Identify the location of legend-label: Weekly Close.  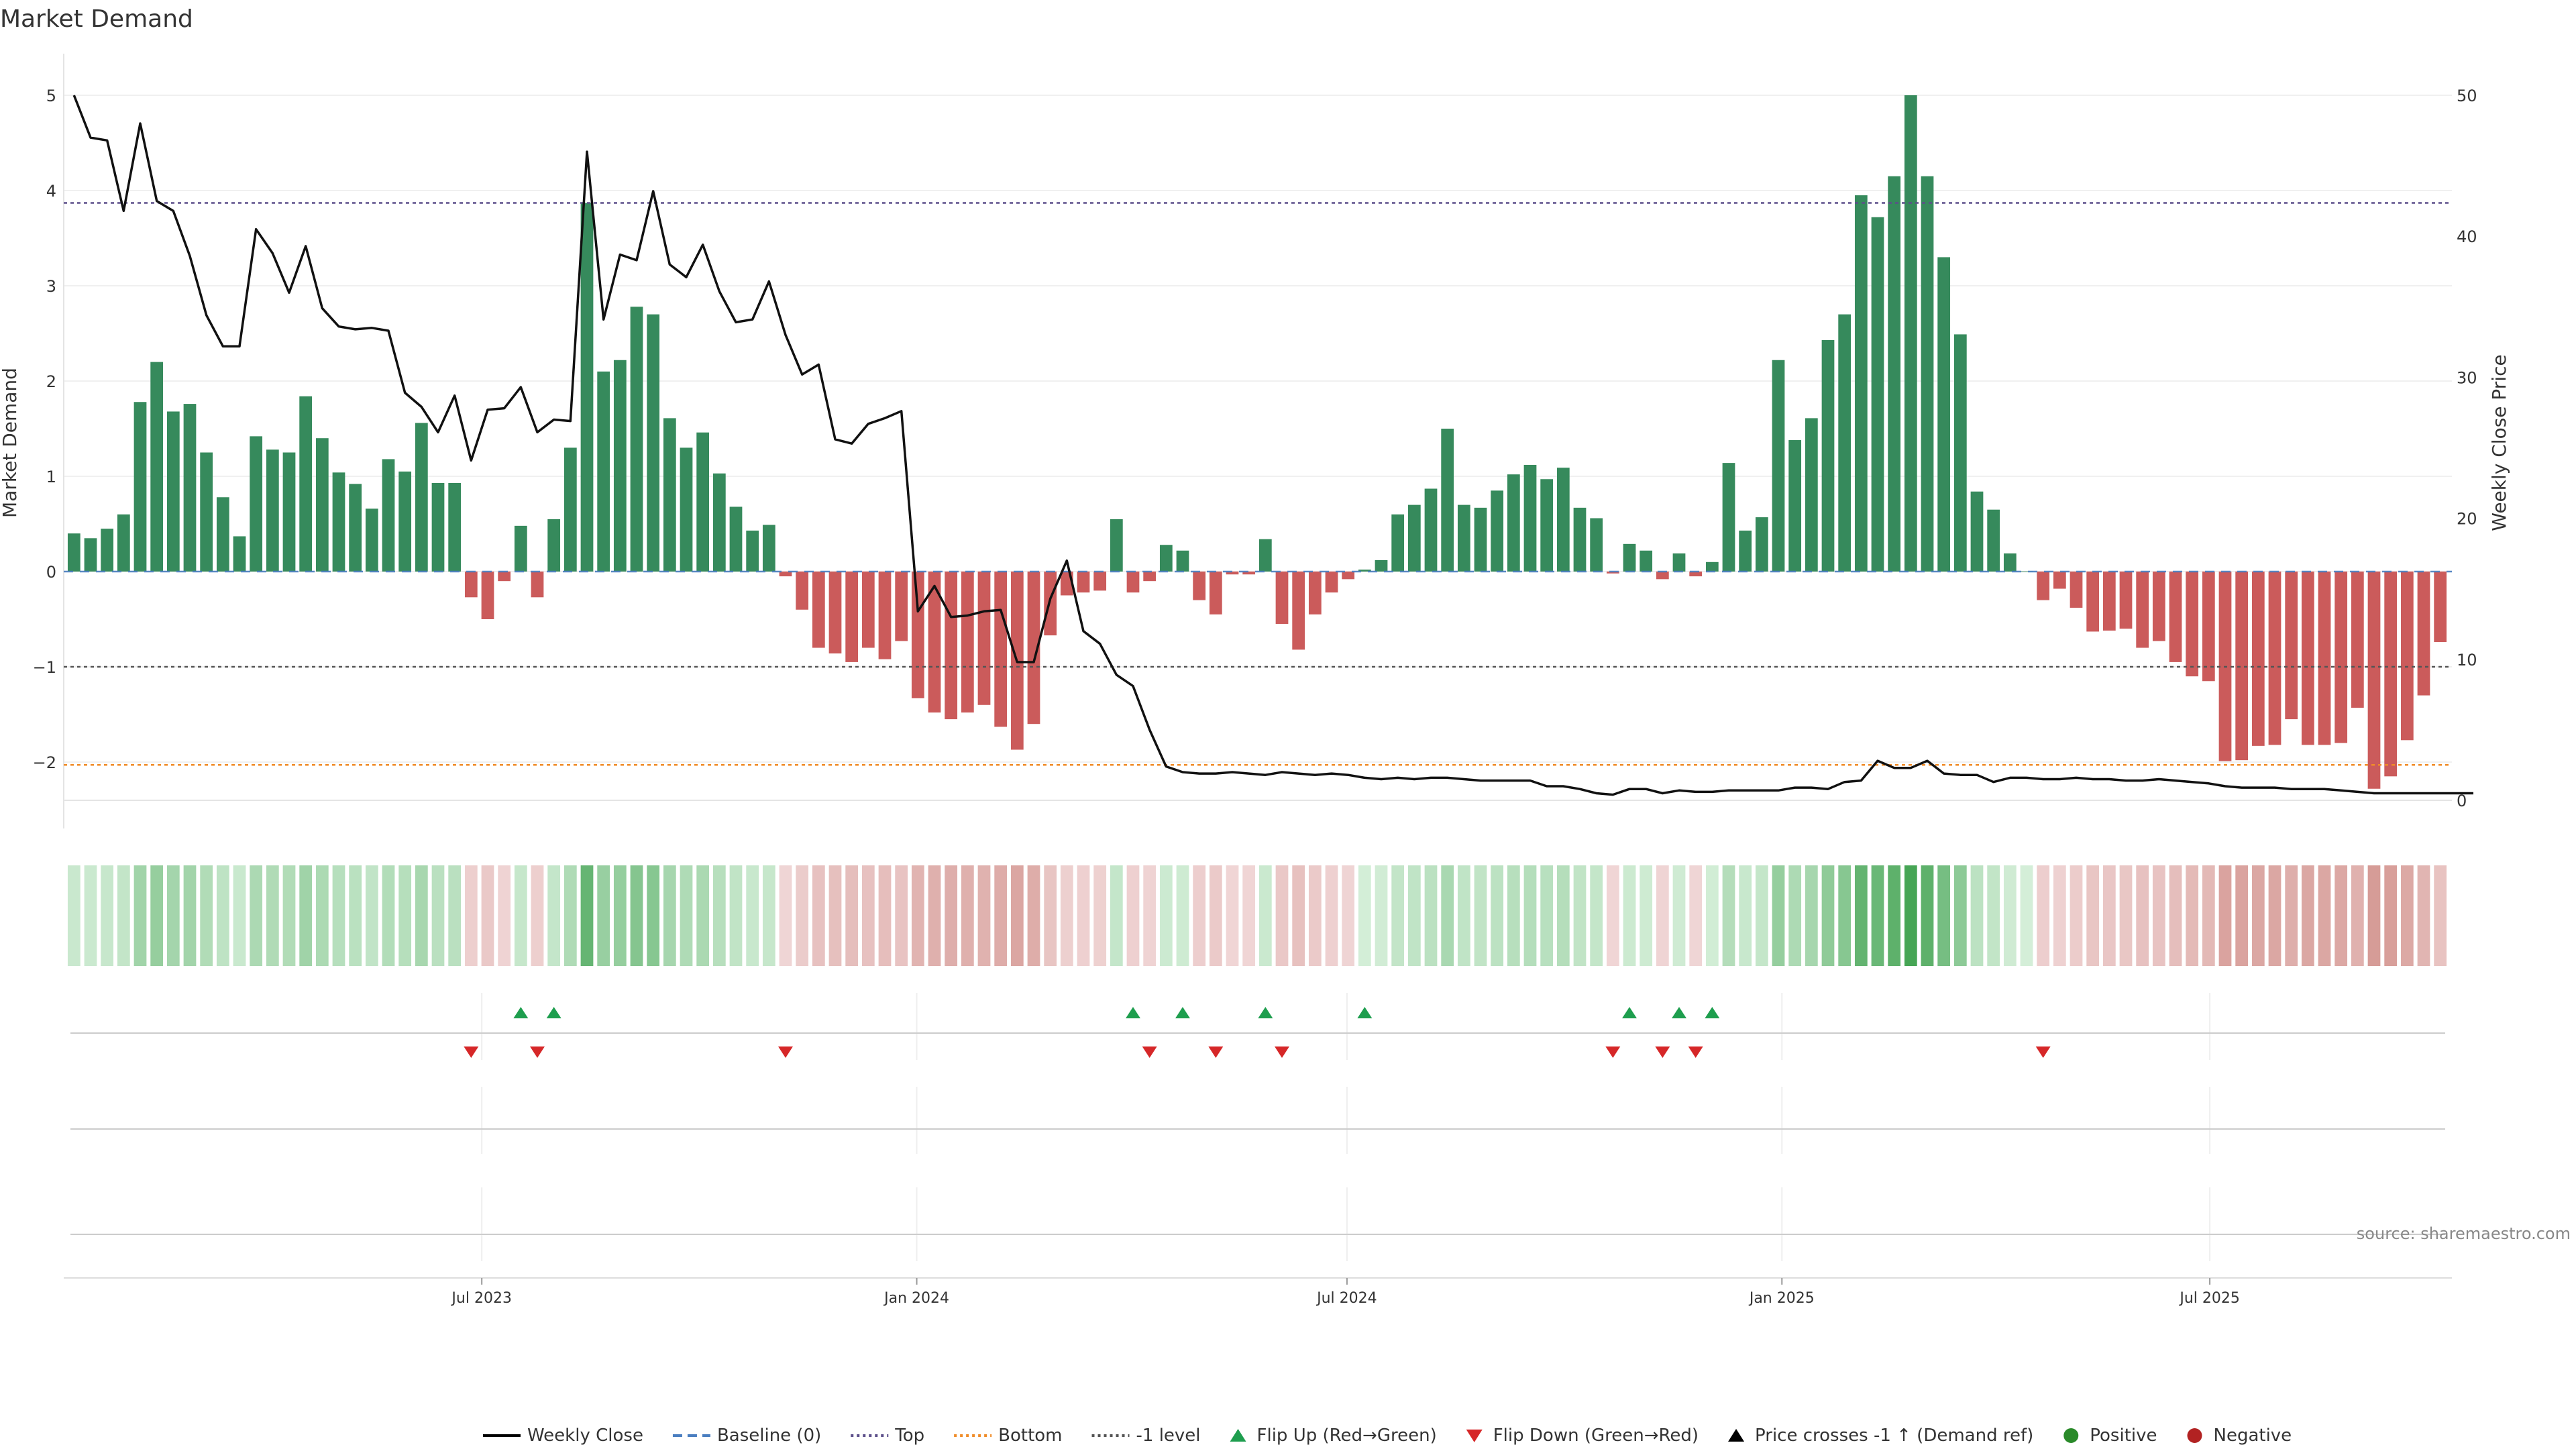
(585, 1436).